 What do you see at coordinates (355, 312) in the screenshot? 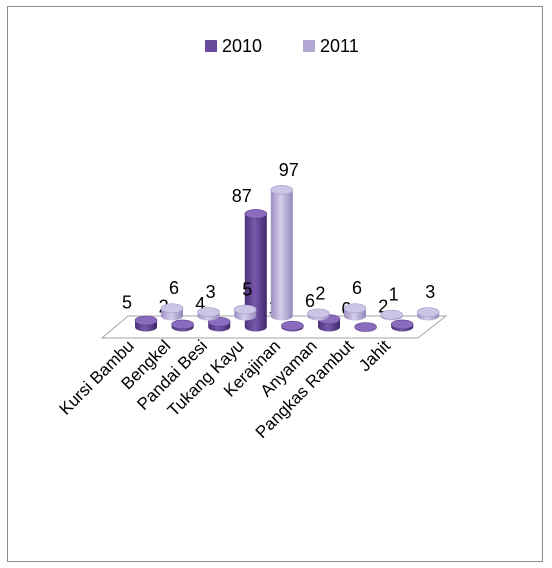
I see `bar-2011-anyaman` at bounding box center [355, 312].